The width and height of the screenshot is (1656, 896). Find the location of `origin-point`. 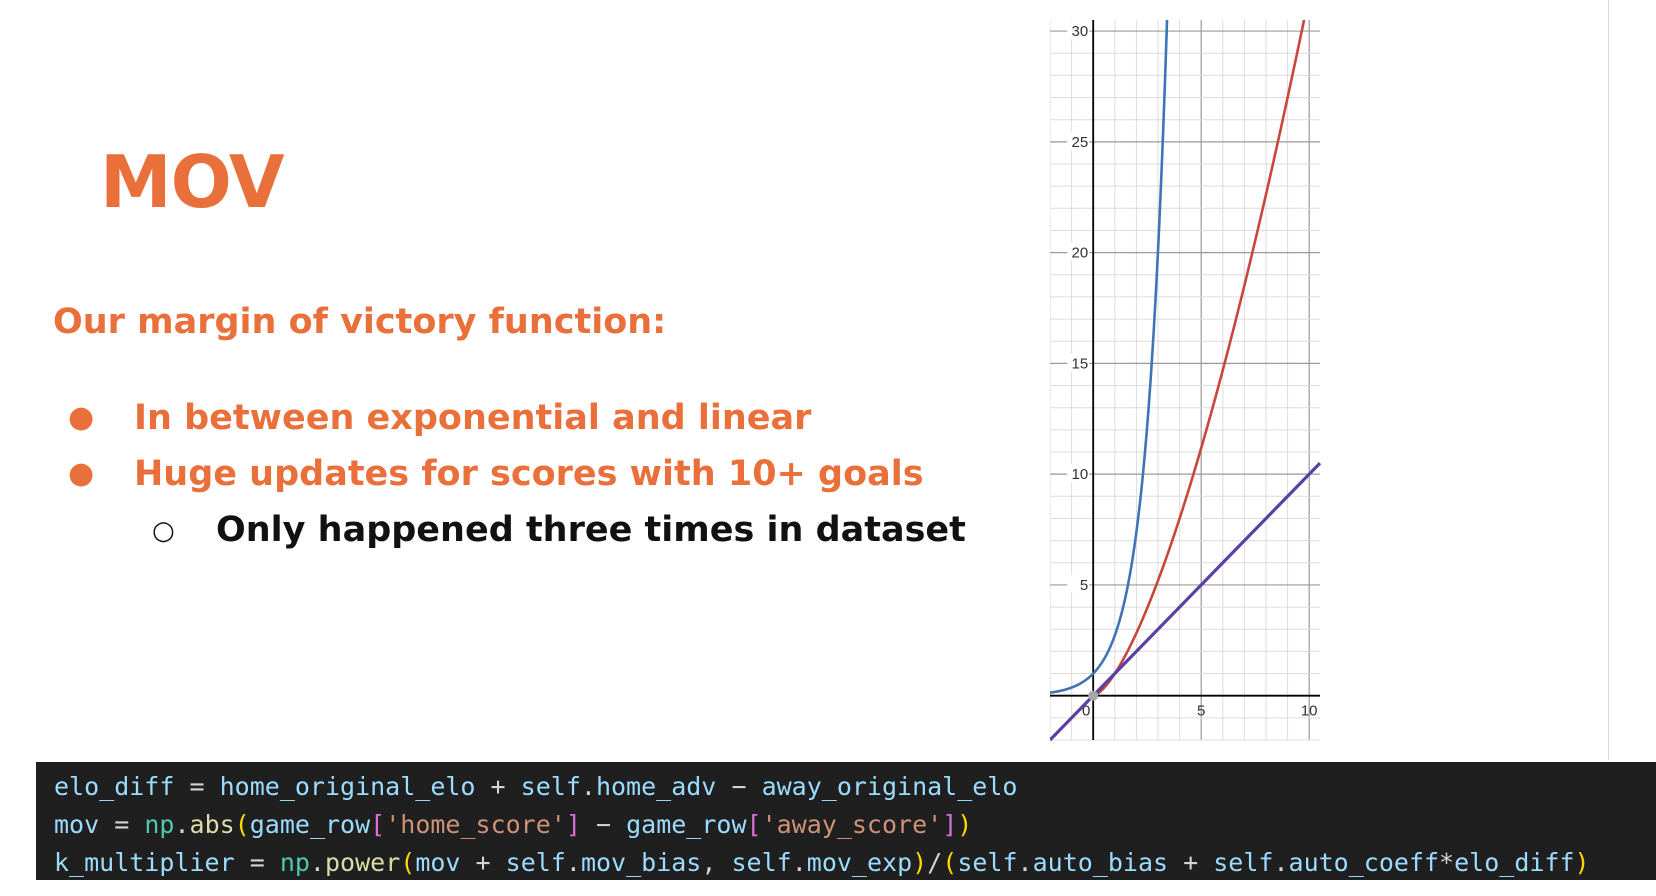

origin-point is located at coordinates (1093, 695).